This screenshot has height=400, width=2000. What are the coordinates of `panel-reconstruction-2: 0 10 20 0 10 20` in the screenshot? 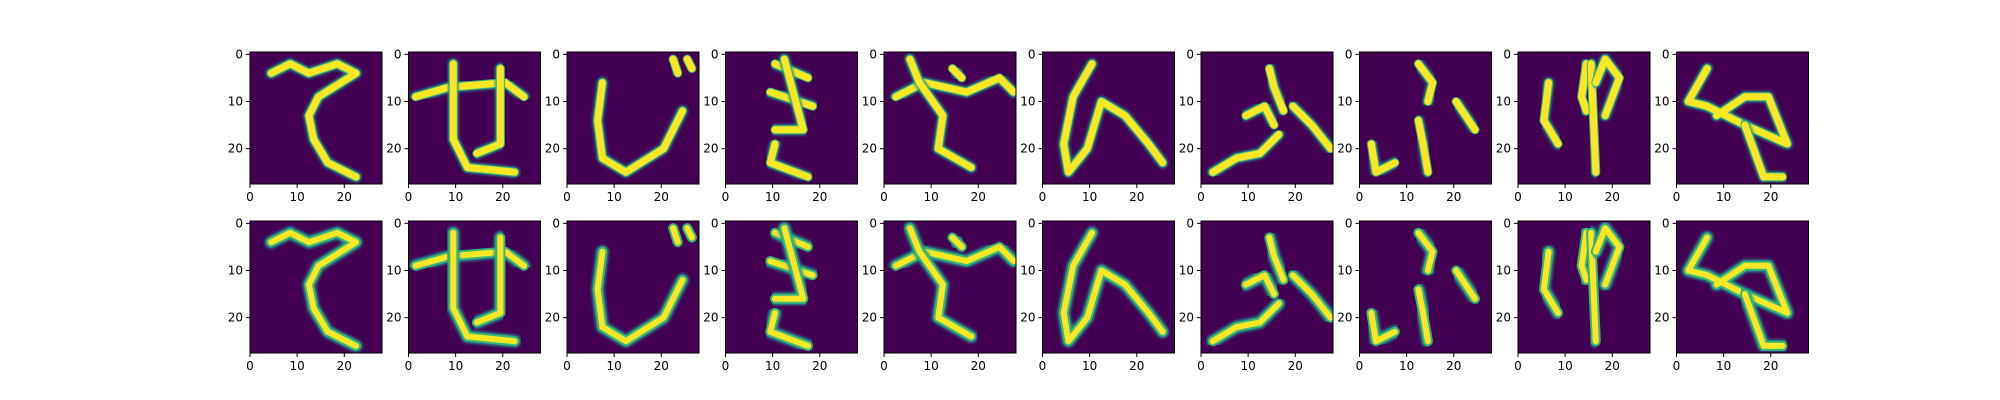 It's located at (463, 294).